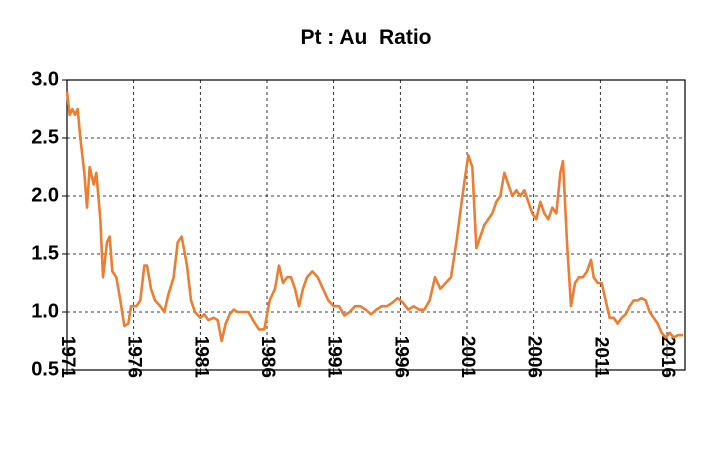 Image resolution: width=707 pixels, height=455 pixels. Describe the element at coordinates (400, 357) in the screenshot. I see `x-tick-label: 1996` at that location.